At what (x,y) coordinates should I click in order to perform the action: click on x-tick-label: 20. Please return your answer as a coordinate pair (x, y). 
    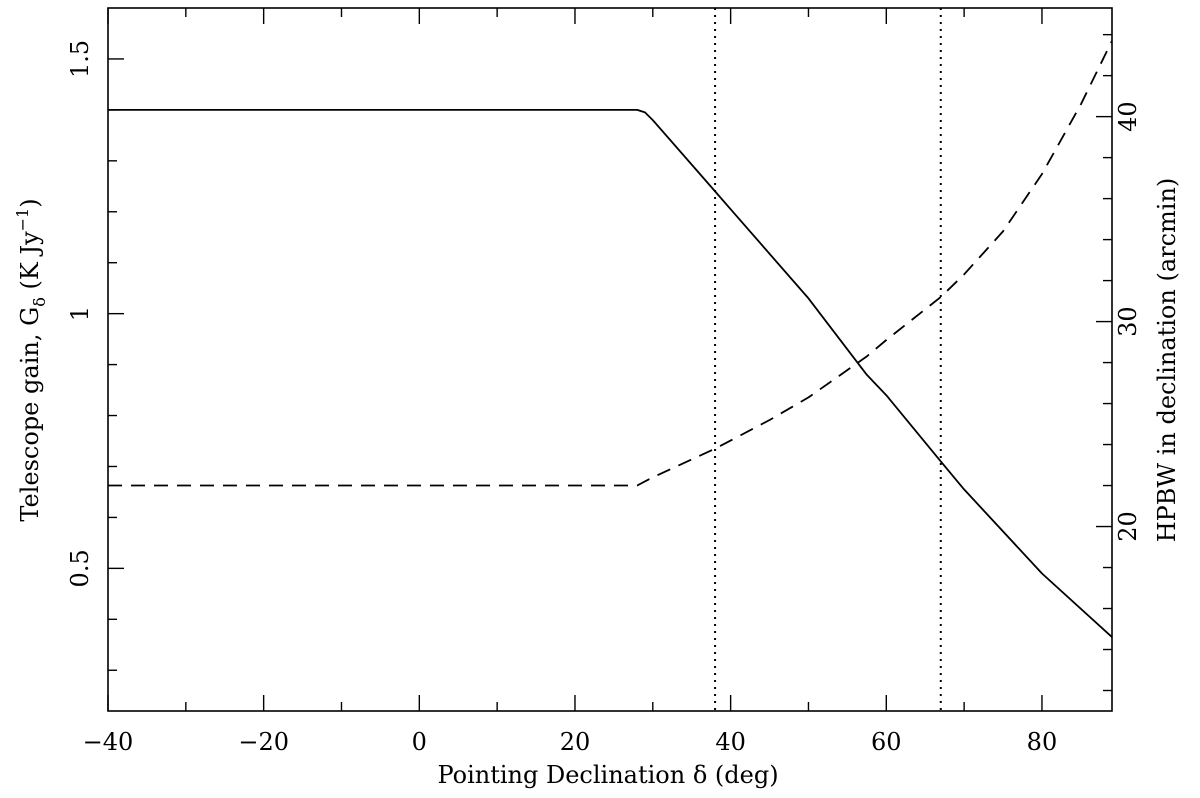
    Looking at the image, I should click on (575, 742).